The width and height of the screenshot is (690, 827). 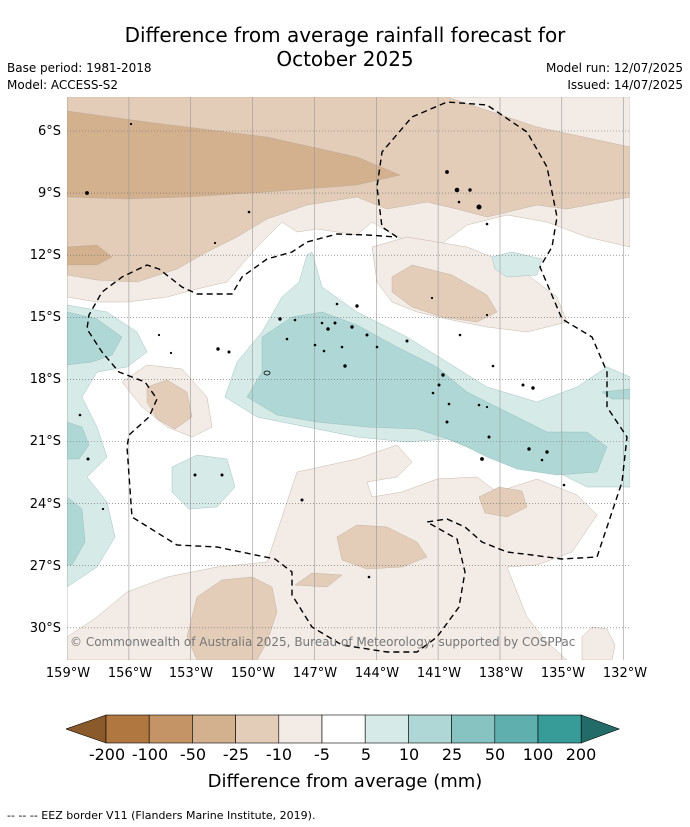 What do you see at coordinates (232, 618) in the screenshot?
I see `anomaly-region-dry-south-10a` at bounding box center [232, 618].